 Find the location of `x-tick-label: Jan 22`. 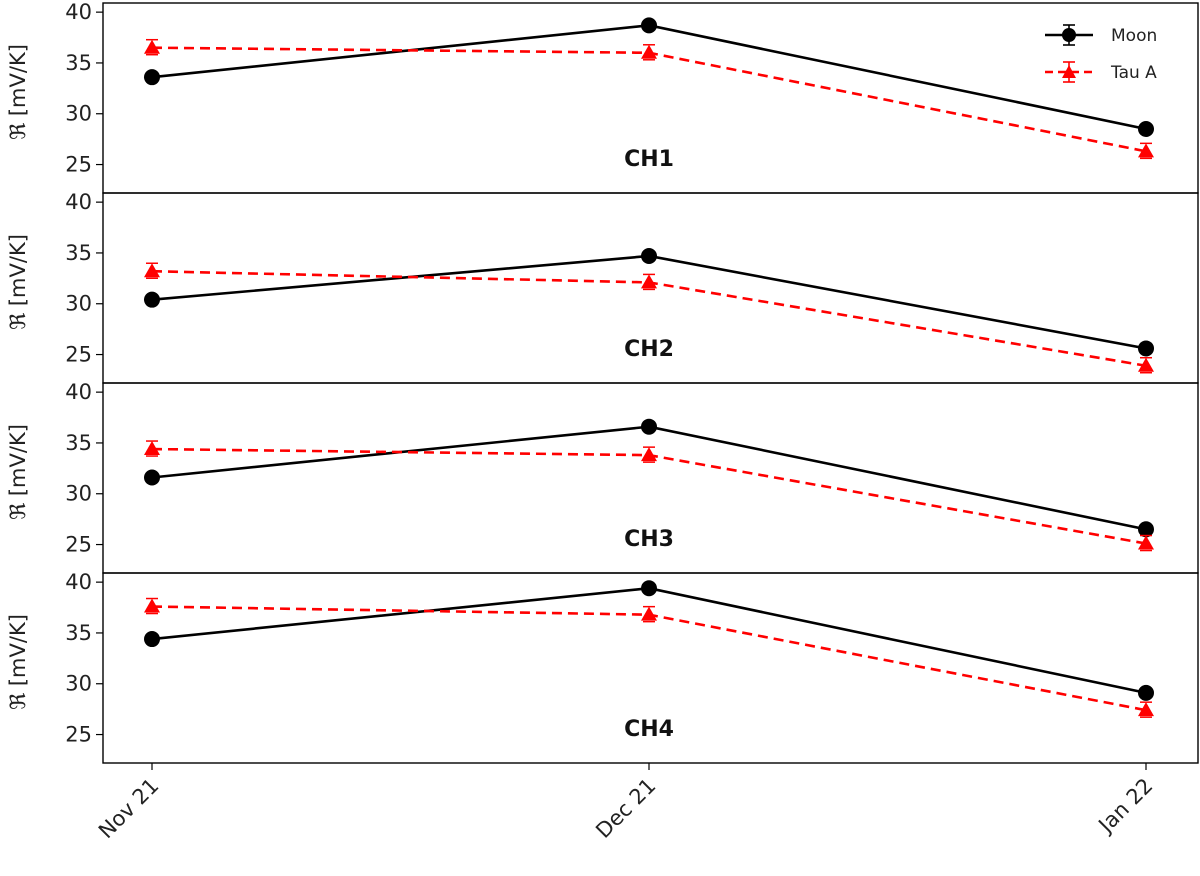

x-tick-label: Jan 22 is located at coordinates (1125, 806).